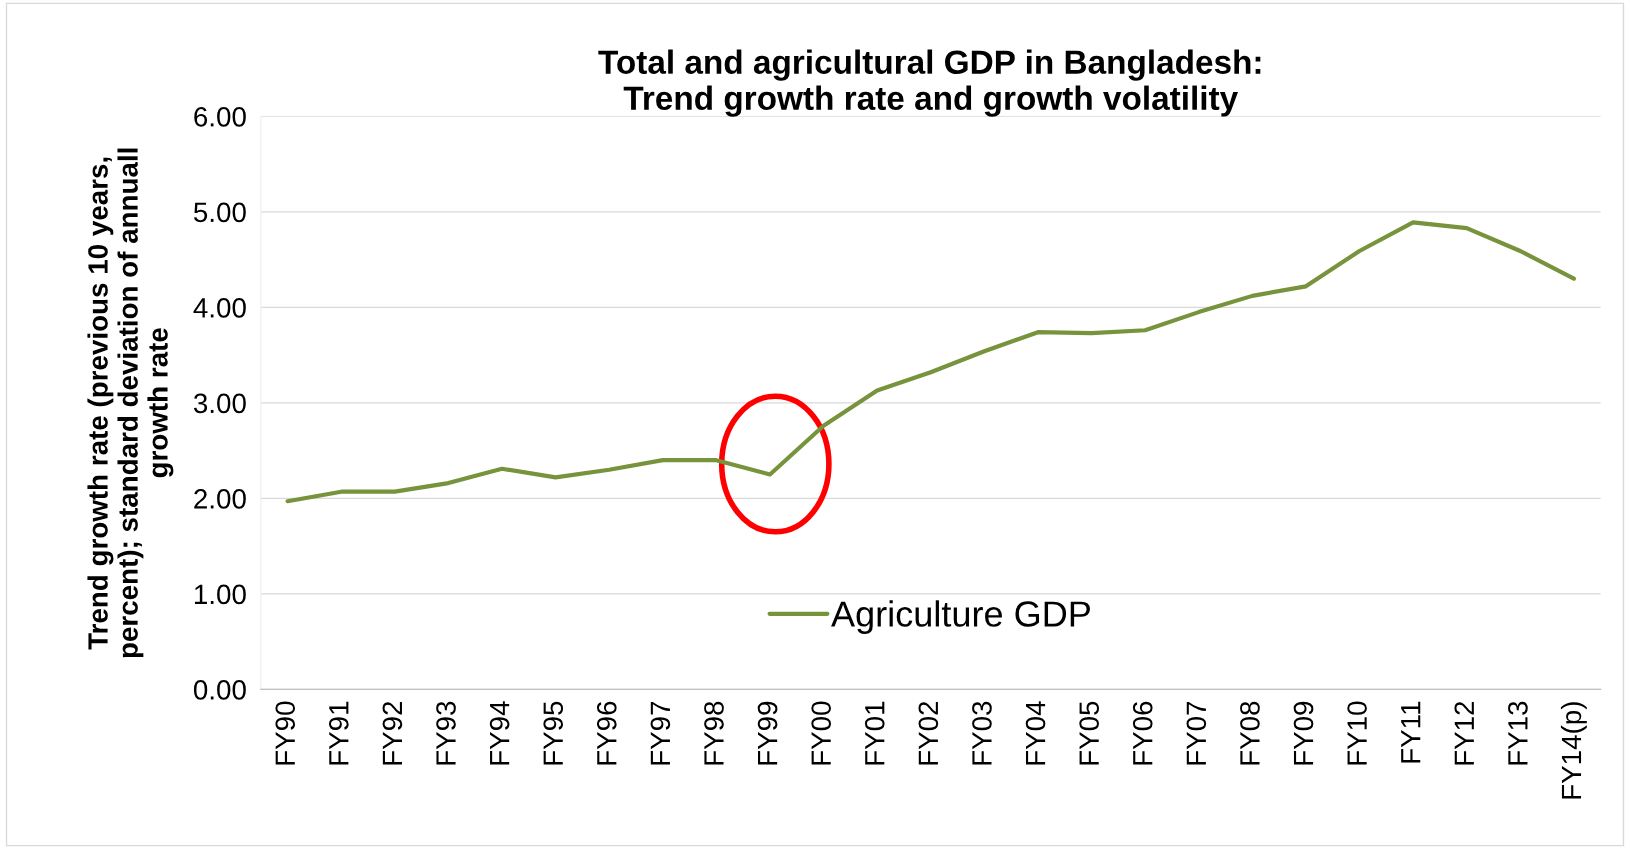 This screenshot has height=849, width=1630. Describe the element at coordinates (660, 733) in the screenshot. I see `x-tick-label: FY97` at that location.